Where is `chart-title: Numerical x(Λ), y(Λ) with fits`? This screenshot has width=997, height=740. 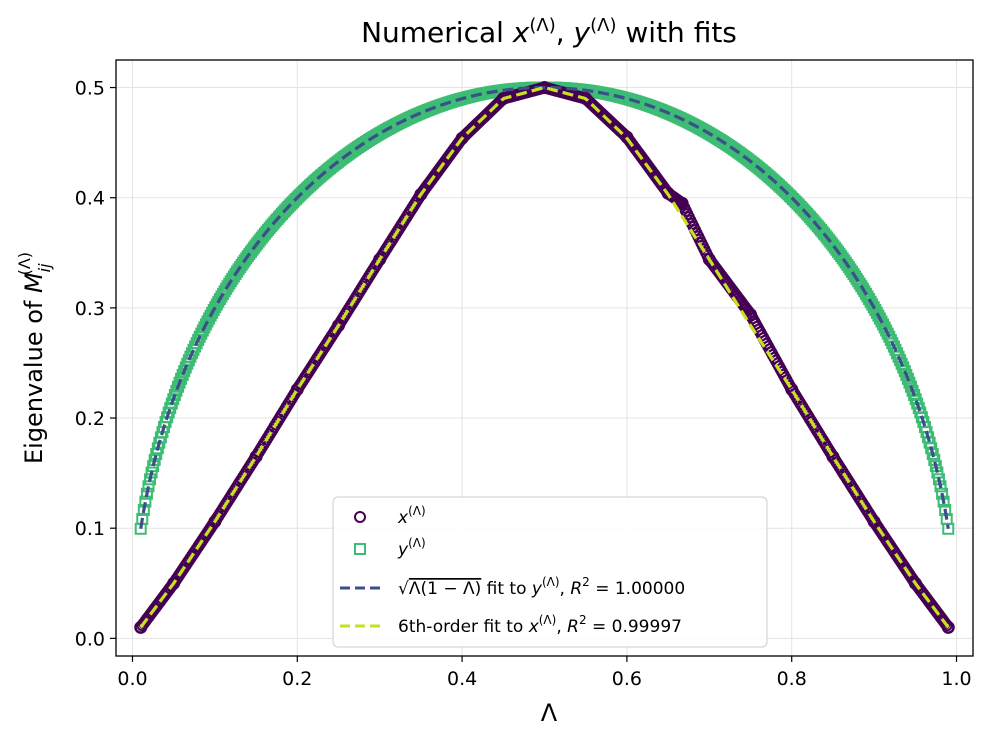
chart-title: Numerical x(Λ), y(Λ) with fits is located at coordinates (549, 32).